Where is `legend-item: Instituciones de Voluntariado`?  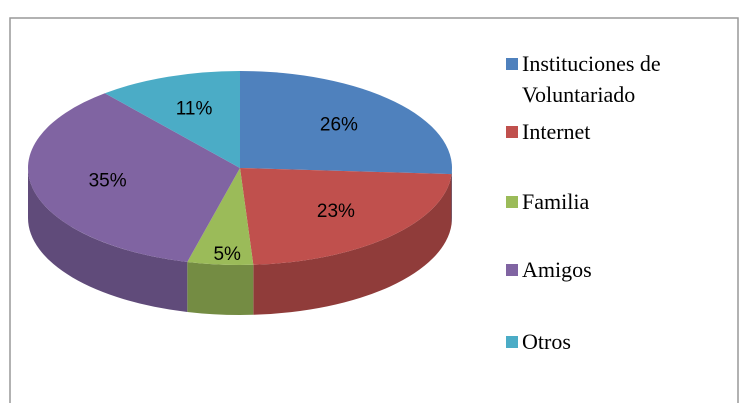
legend-item: Instituciones de Voluntariado is located at coordinates (613, 79).